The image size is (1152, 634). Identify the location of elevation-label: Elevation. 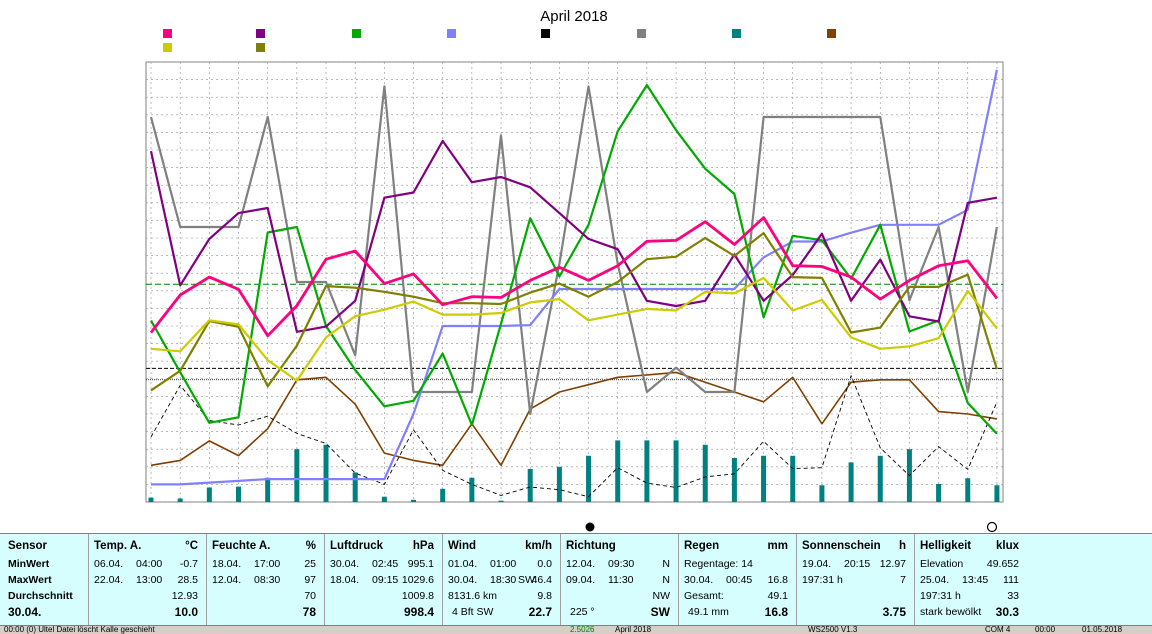
(942, 564).